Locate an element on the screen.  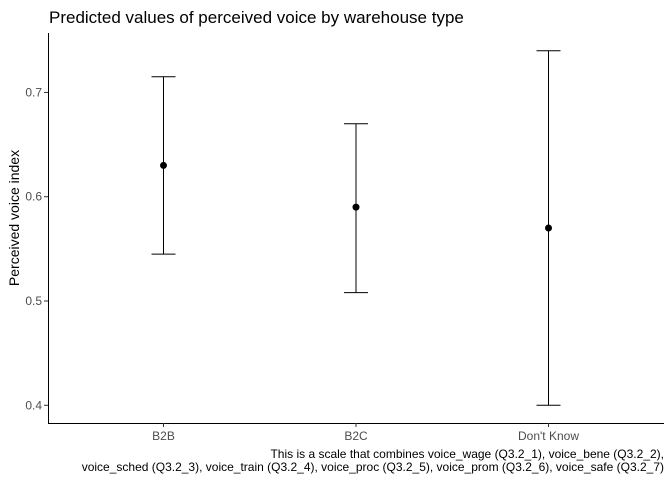
y-tick-label: 0.6 is located at coordinates (33, 197).